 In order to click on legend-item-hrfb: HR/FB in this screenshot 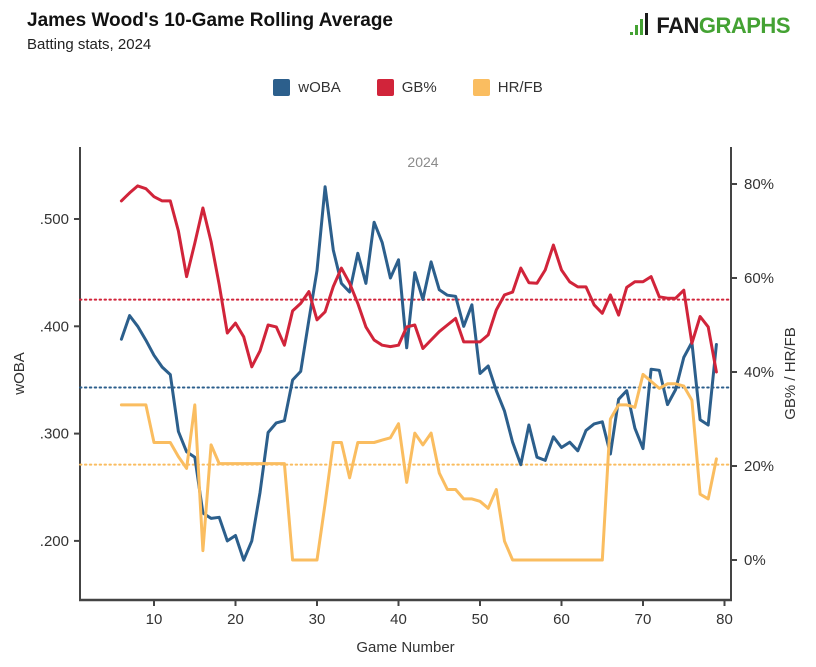, I will do `click(507, 87)`.